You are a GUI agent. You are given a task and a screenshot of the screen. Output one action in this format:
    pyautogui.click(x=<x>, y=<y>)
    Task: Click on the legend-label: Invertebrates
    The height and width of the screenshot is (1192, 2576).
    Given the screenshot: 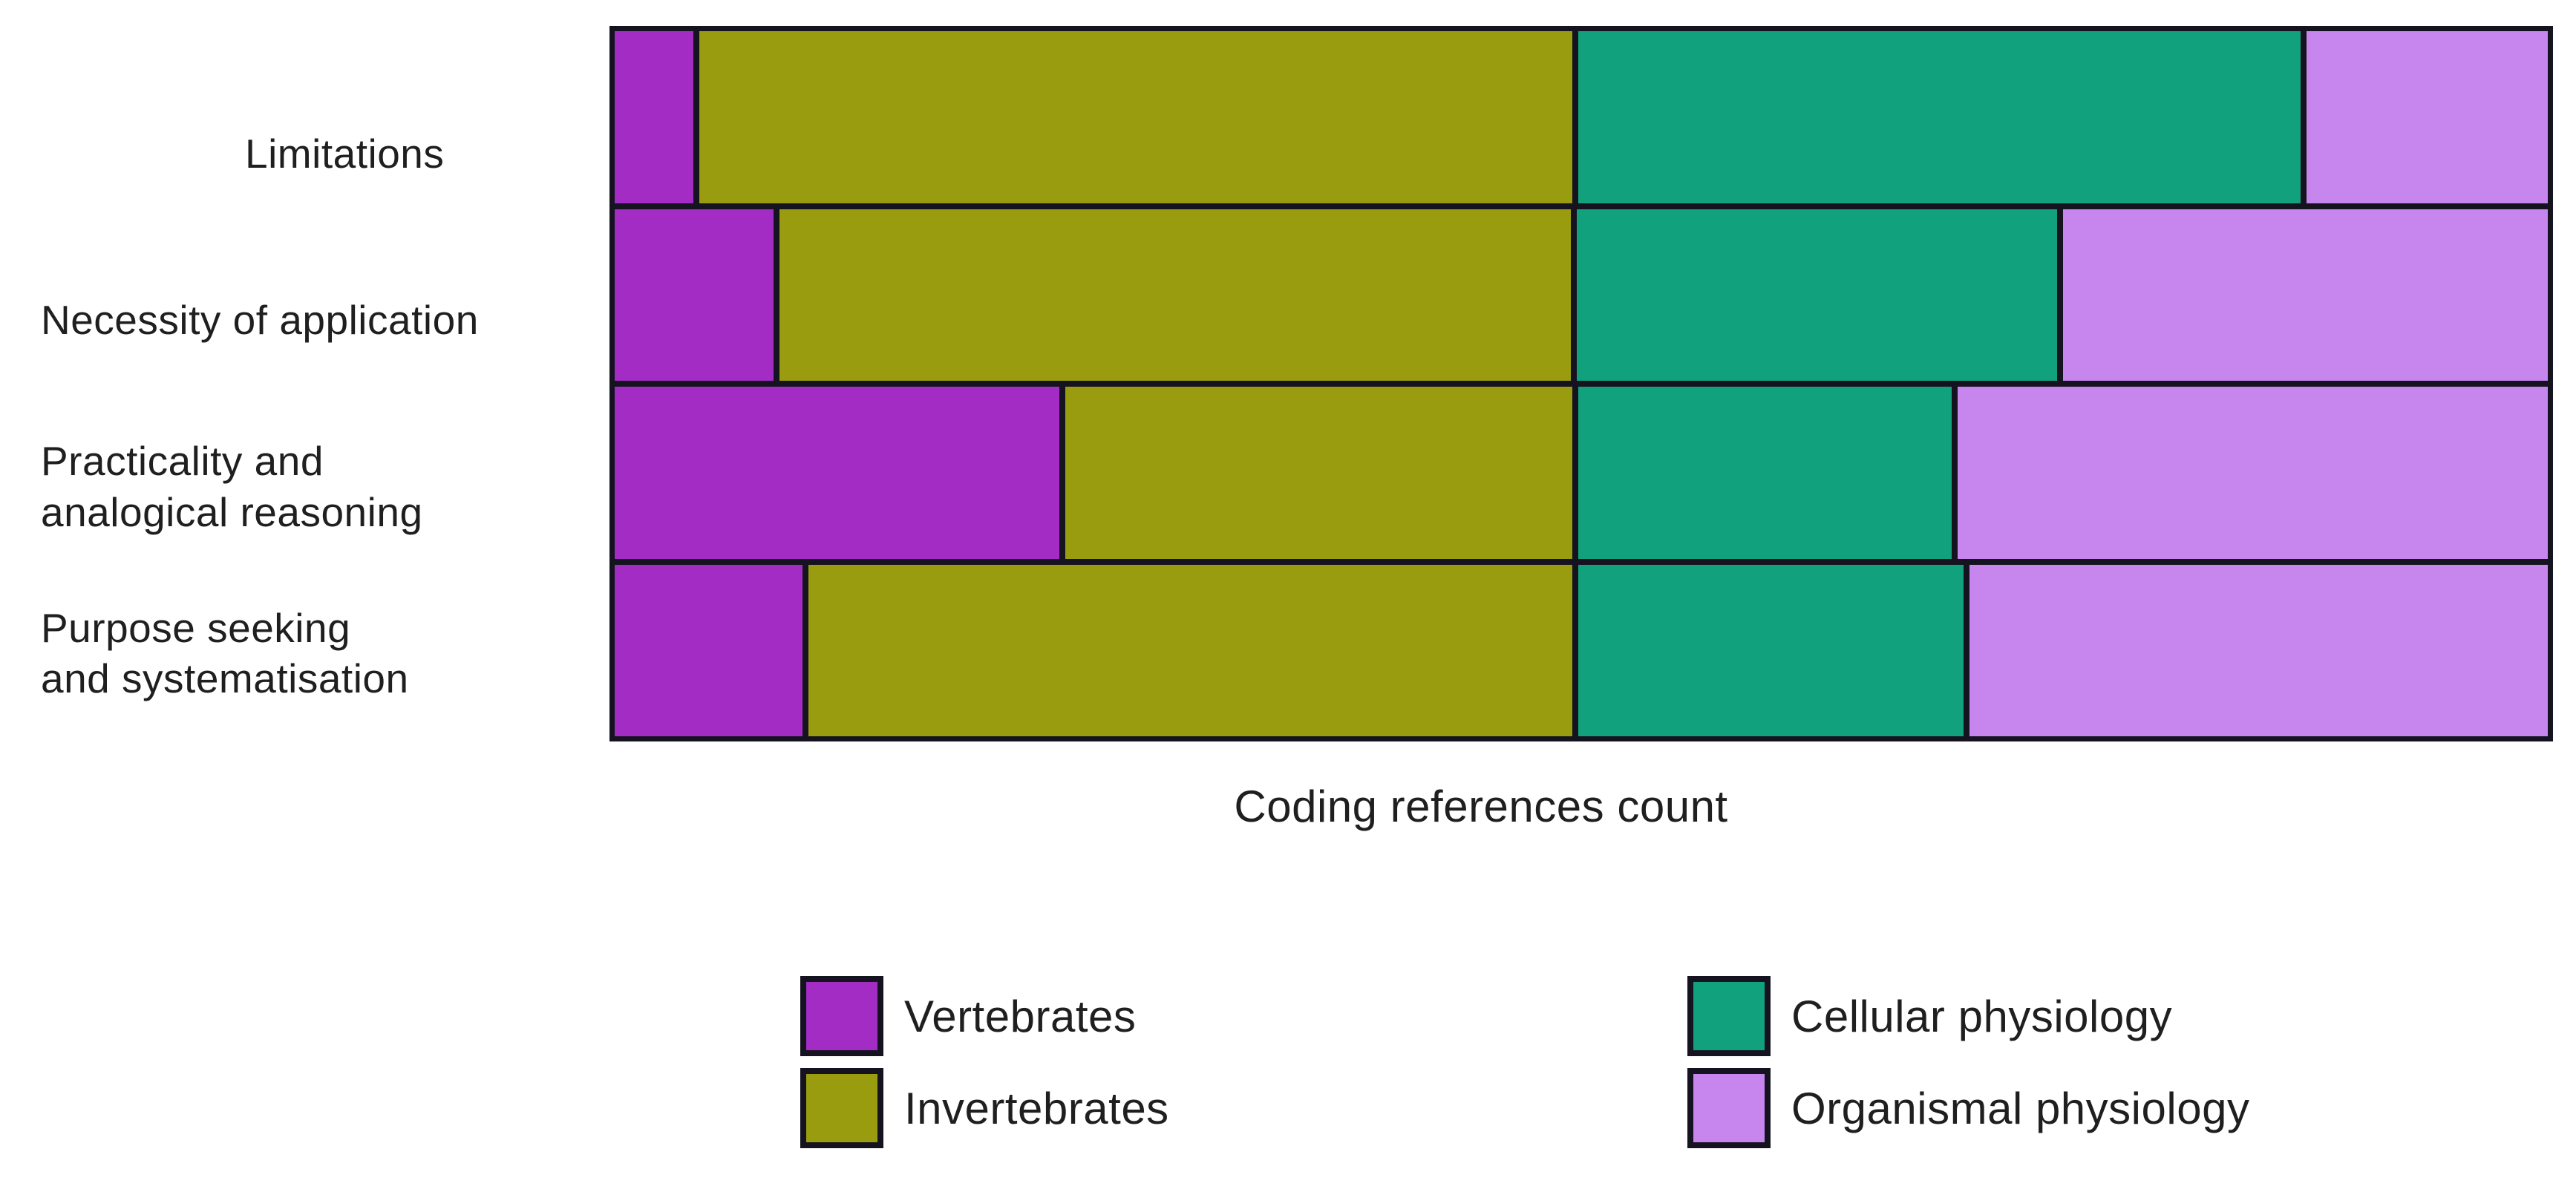 What is the action you would take?
    pyautogui.click(x=1036, y=1108)
    